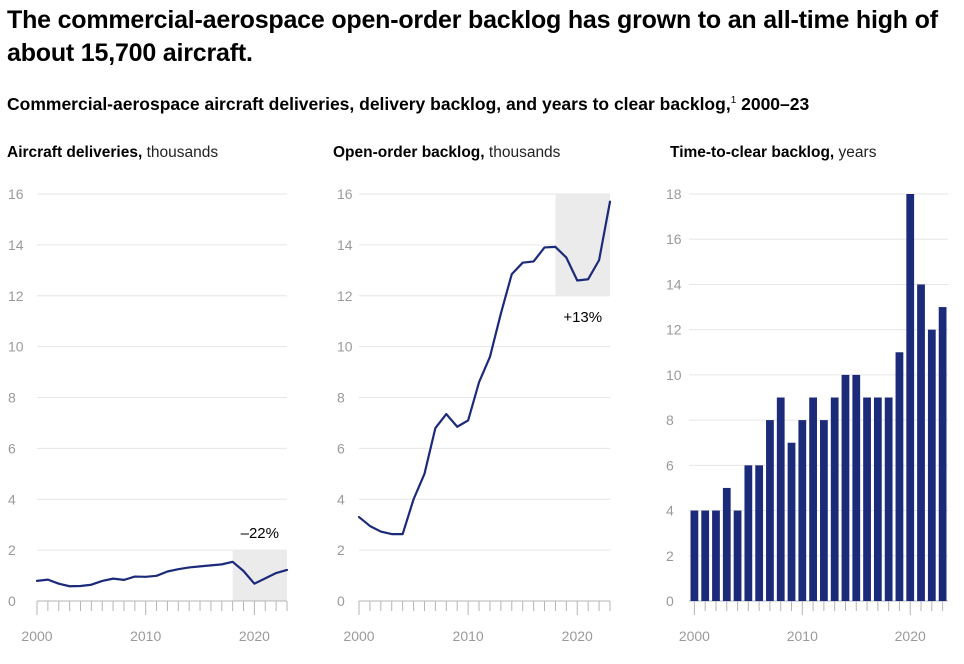 This screenshot has height=664, width=964. What do you see at coordinates (490, 357) in the screenshot?
I see `data-point-backlog-2012` at bounding box center [490, 357].